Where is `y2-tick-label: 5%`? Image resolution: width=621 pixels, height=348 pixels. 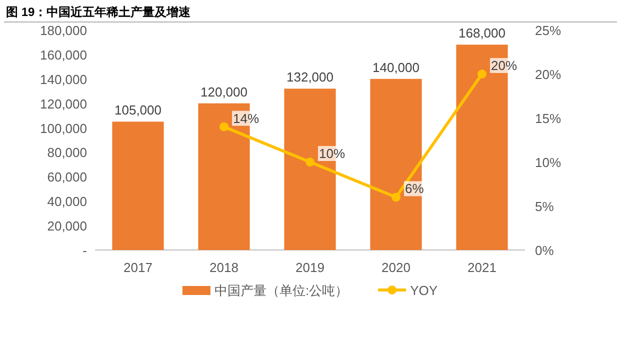
y2-tick-label: 5% is located at coordinates (544, 206).